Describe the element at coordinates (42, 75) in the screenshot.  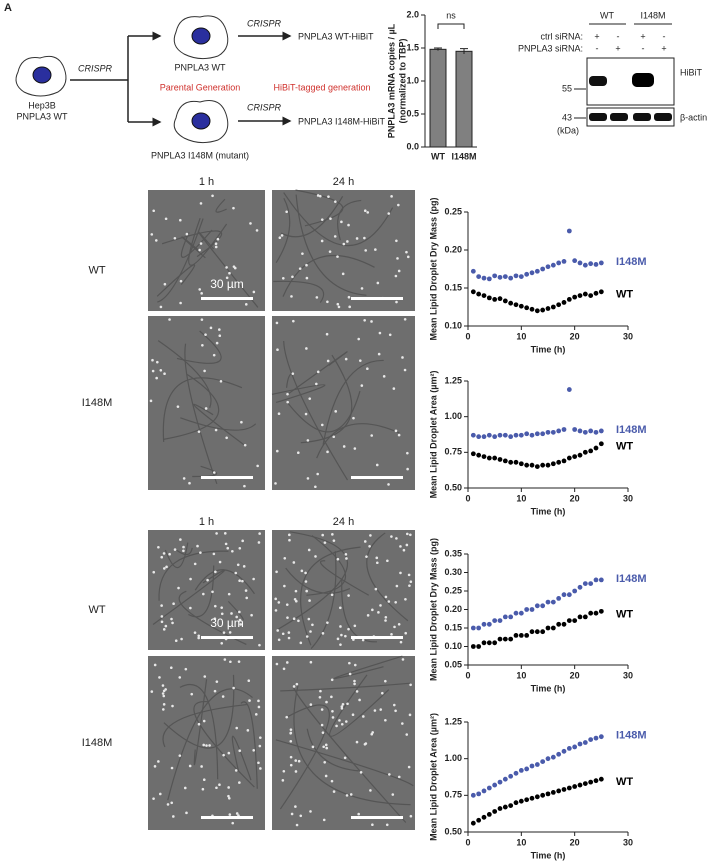
I see `nucleus` at that location.